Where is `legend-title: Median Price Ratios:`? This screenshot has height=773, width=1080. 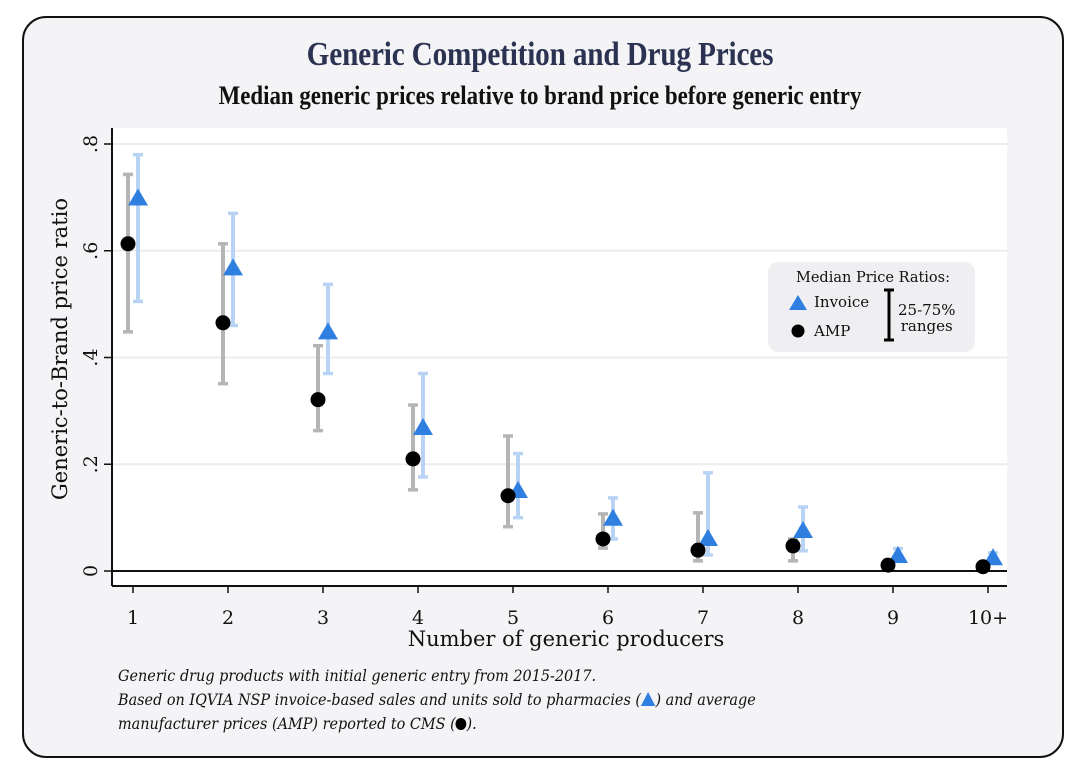 legend-title: Median Price Ratios: is located at coordinates (873, 278).